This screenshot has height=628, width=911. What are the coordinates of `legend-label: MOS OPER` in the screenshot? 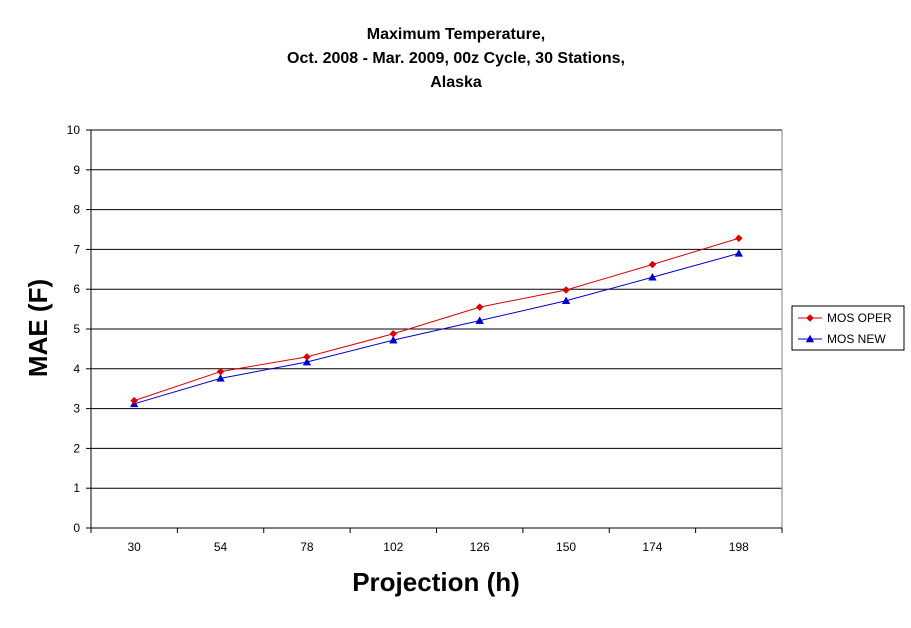 It's located at (859, 318).